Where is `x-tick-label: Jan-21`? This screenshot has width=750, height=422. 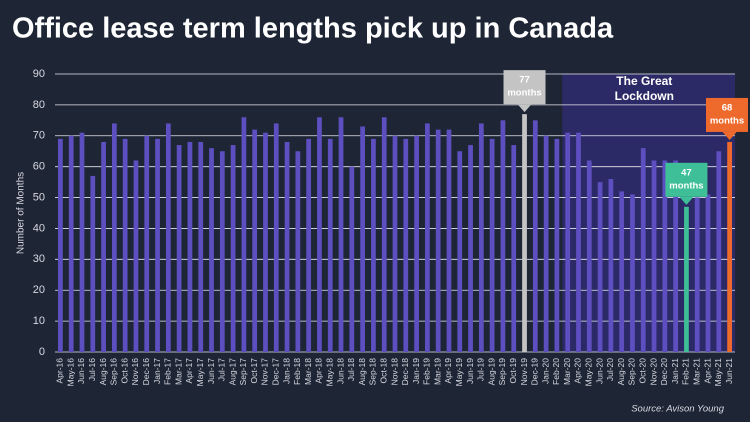 x-tick-label: Jan-21 is located at coordinates (675, 371).